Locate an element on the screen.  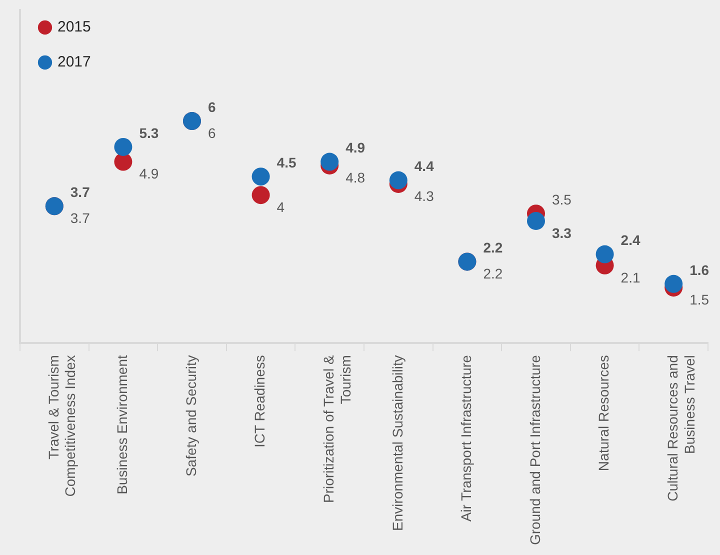
data-label: 1.5 is located at coordinates (700, 299).